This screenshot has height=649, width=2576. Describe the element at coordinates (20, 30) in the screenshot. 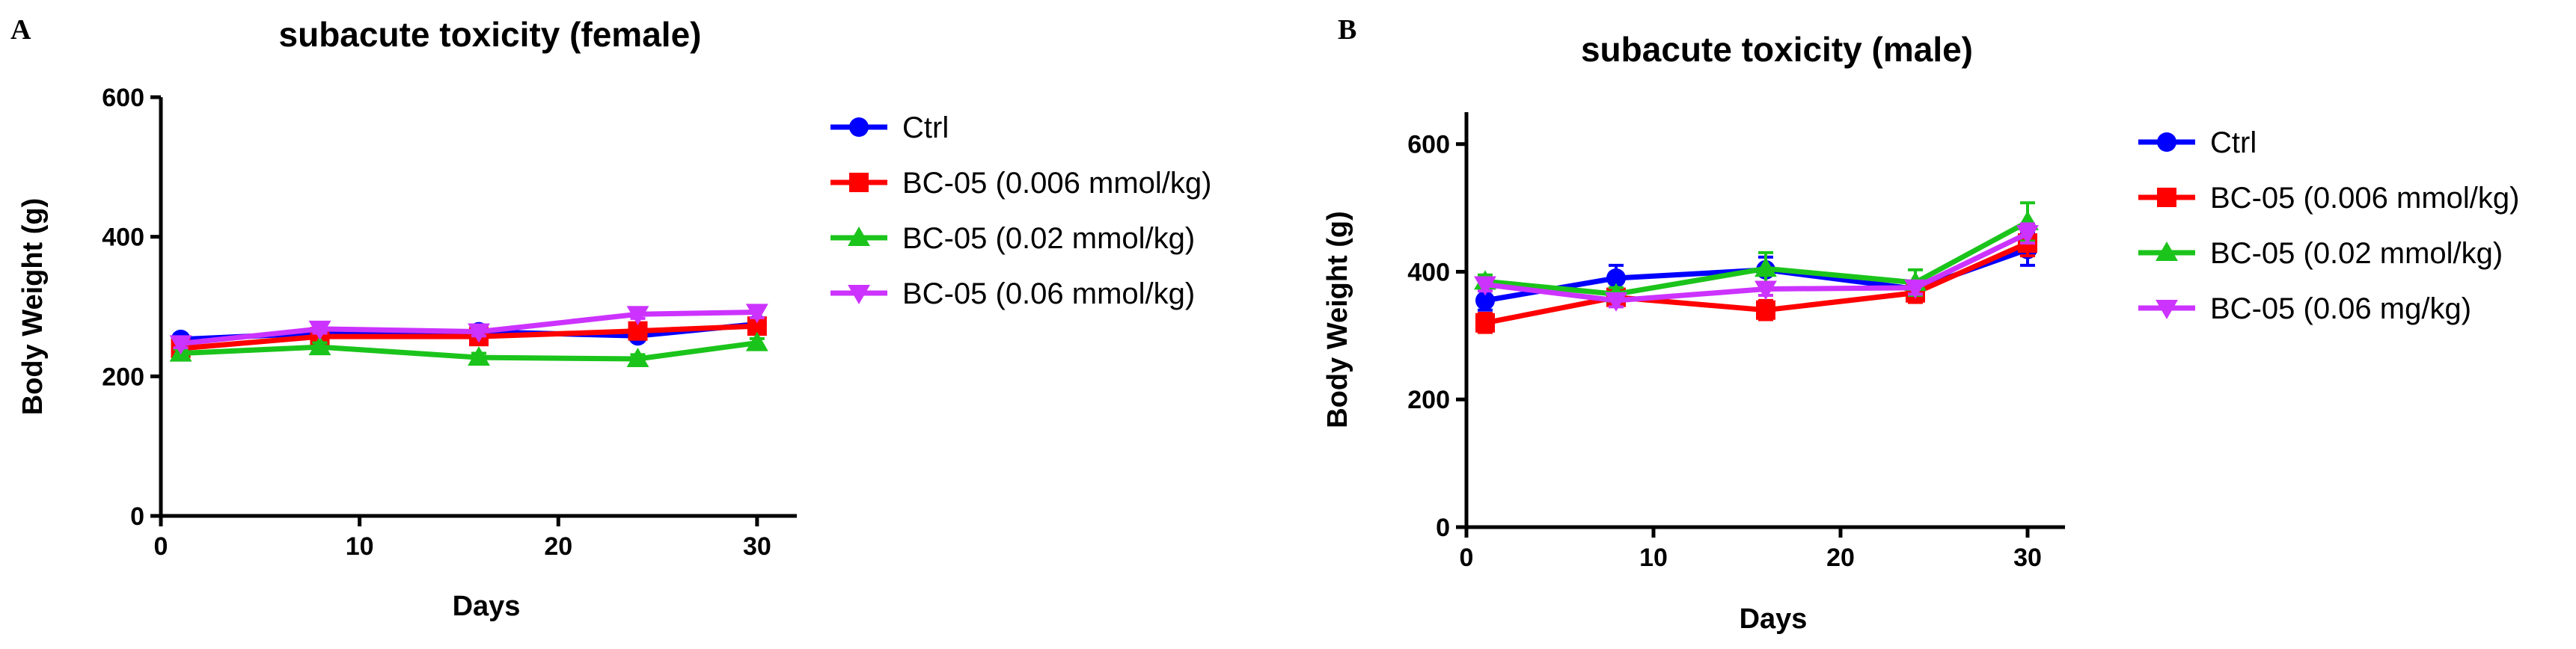

I see `panel-label-a: A` at that location.